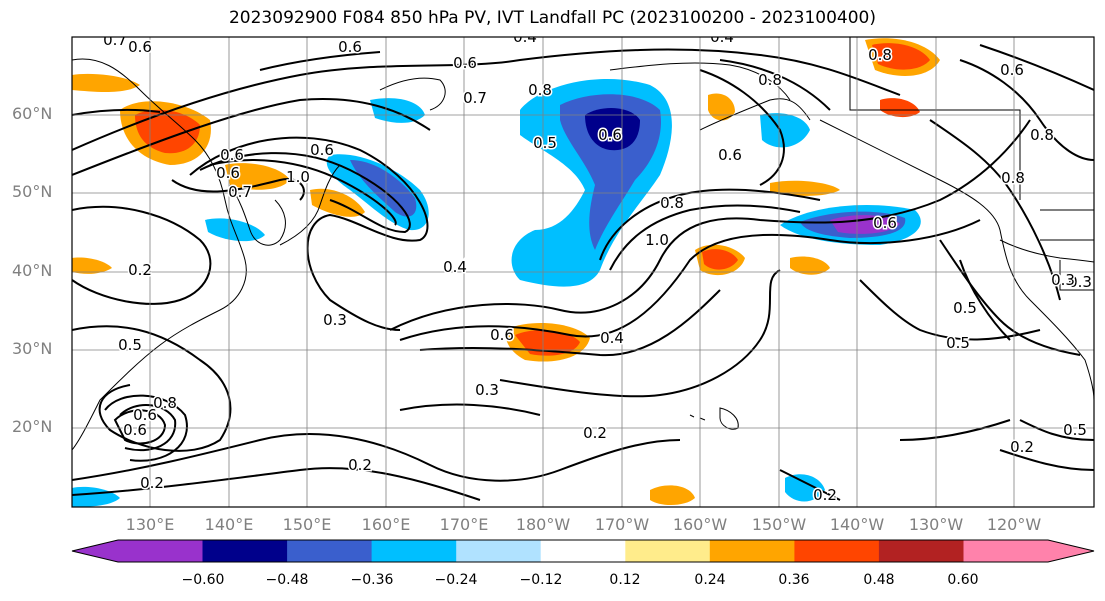 The width and height of the screenshot is (1105, 601). I want to click on pos-anomaly-siberia-core, so click(167, 131).